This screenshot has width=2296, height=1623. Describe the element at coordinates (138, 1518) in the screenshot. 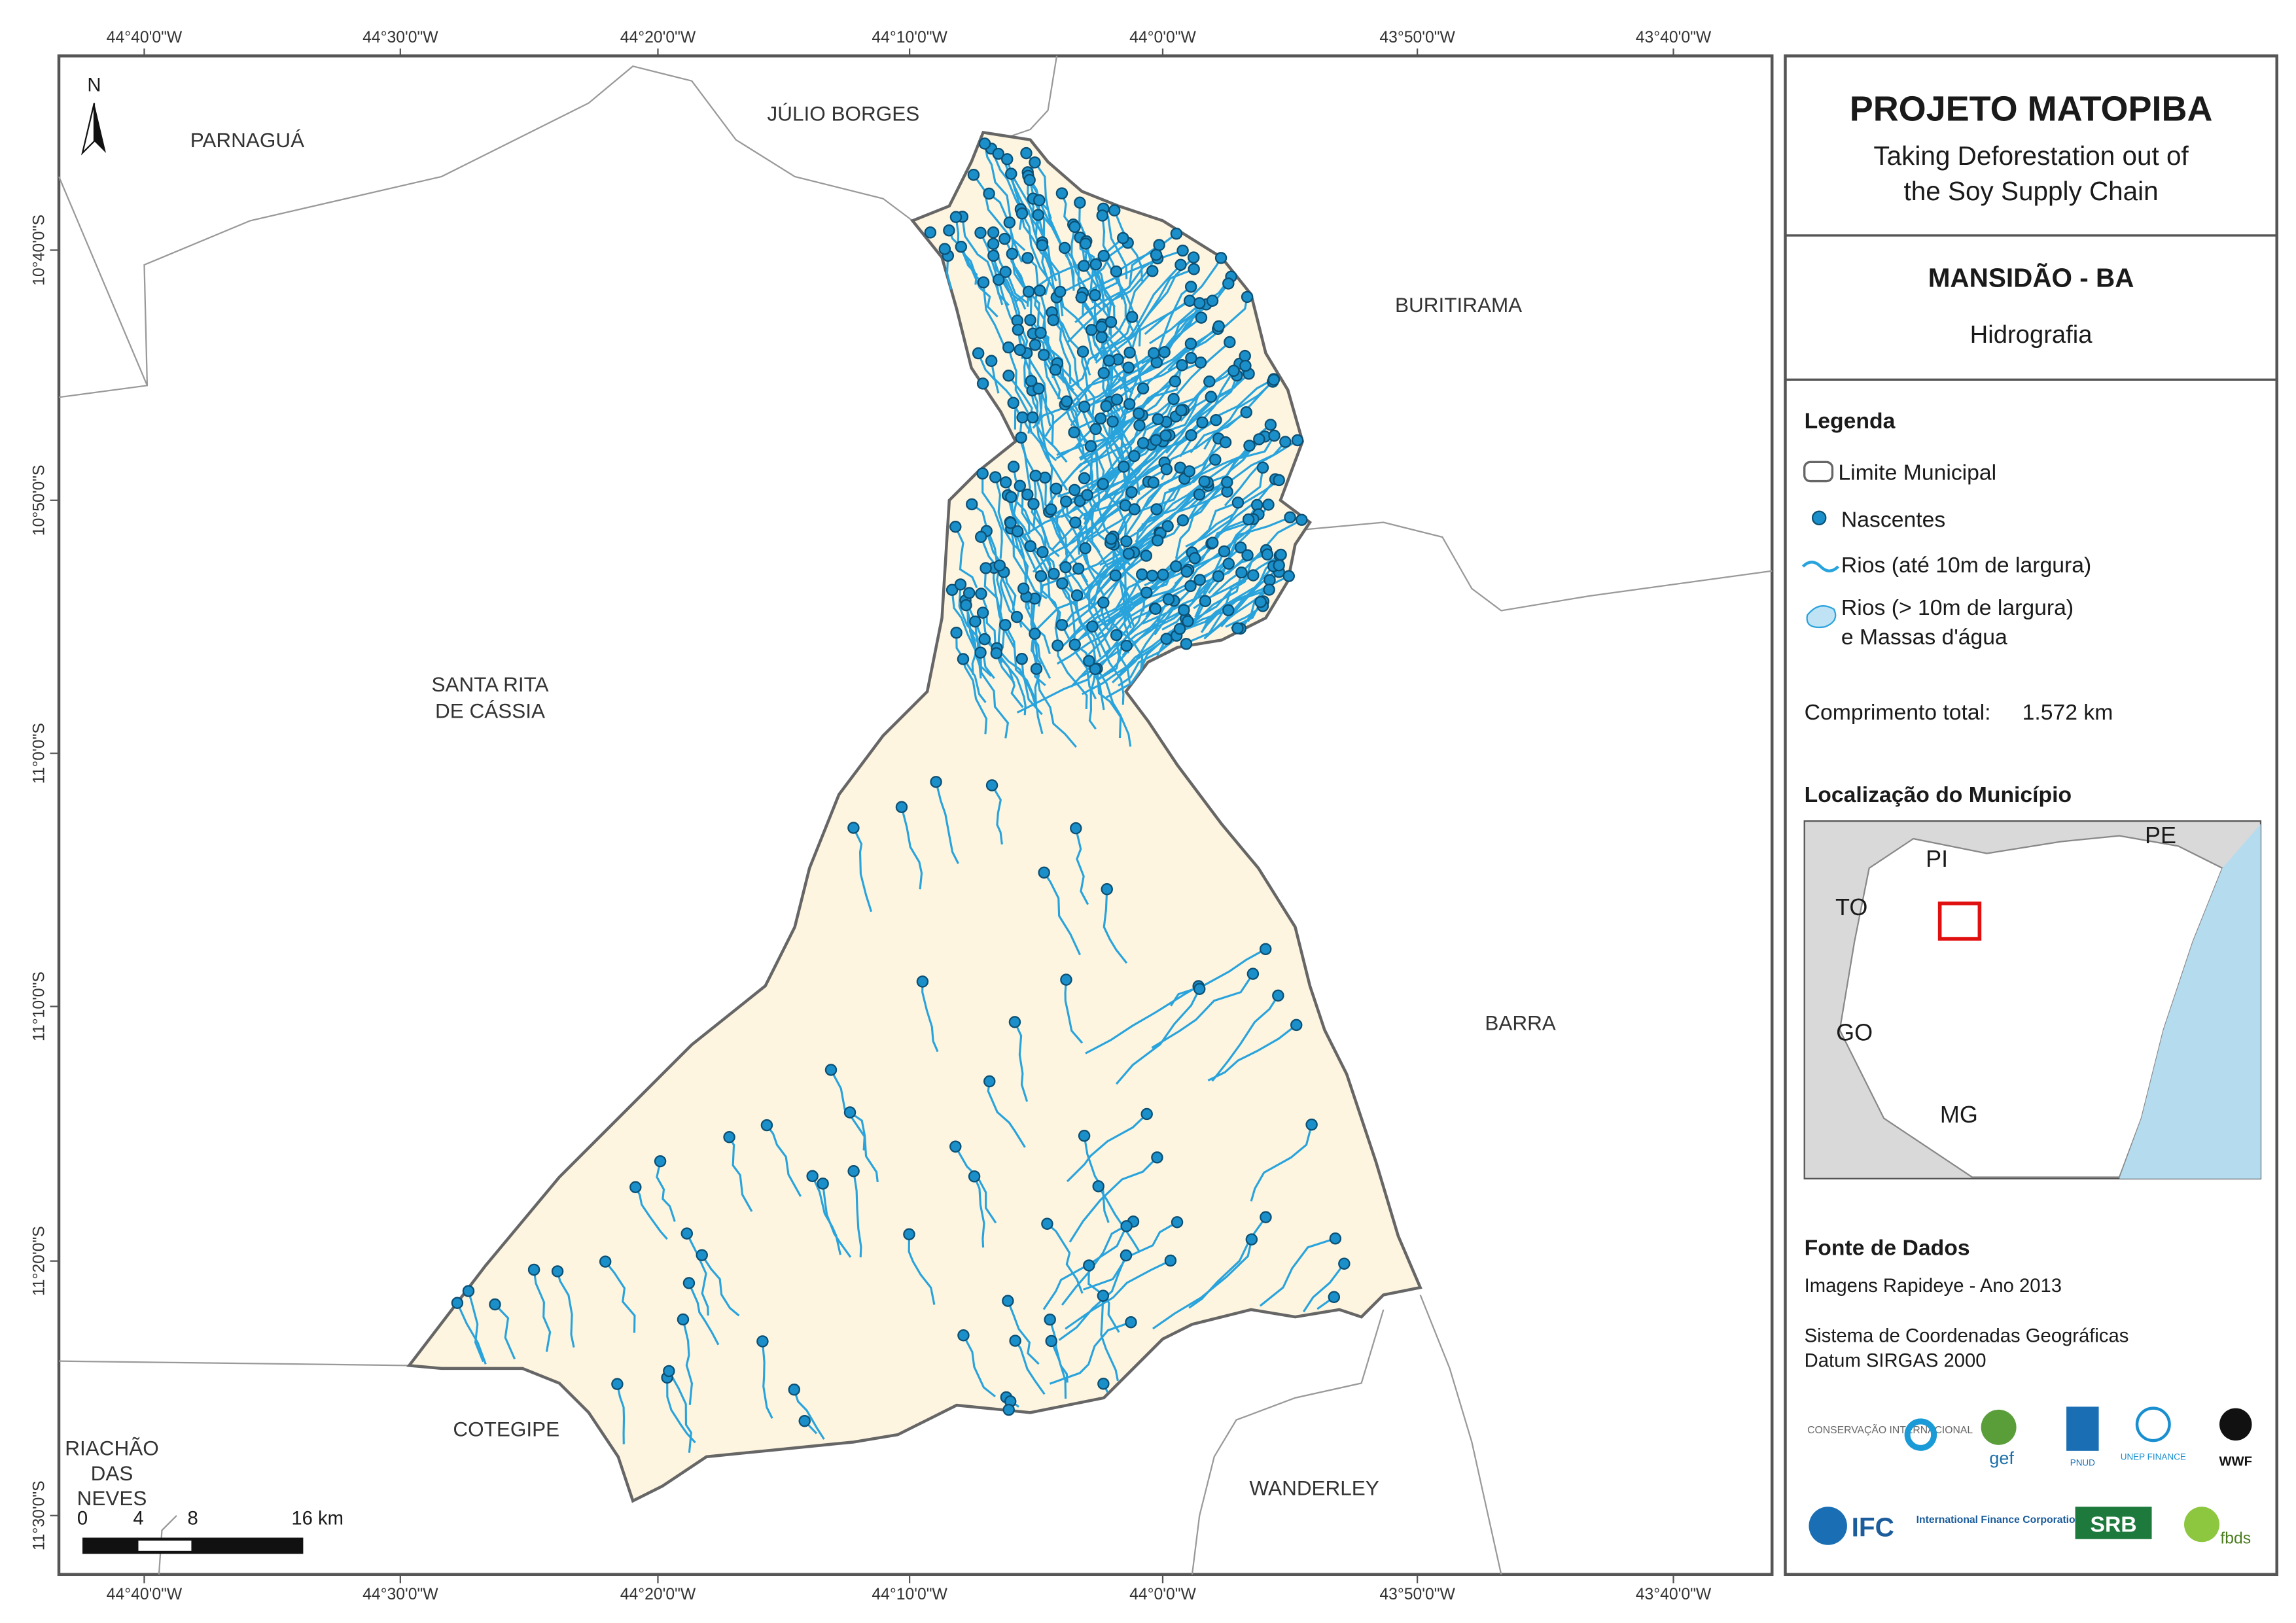

I see `scale-label: 4` at that location.